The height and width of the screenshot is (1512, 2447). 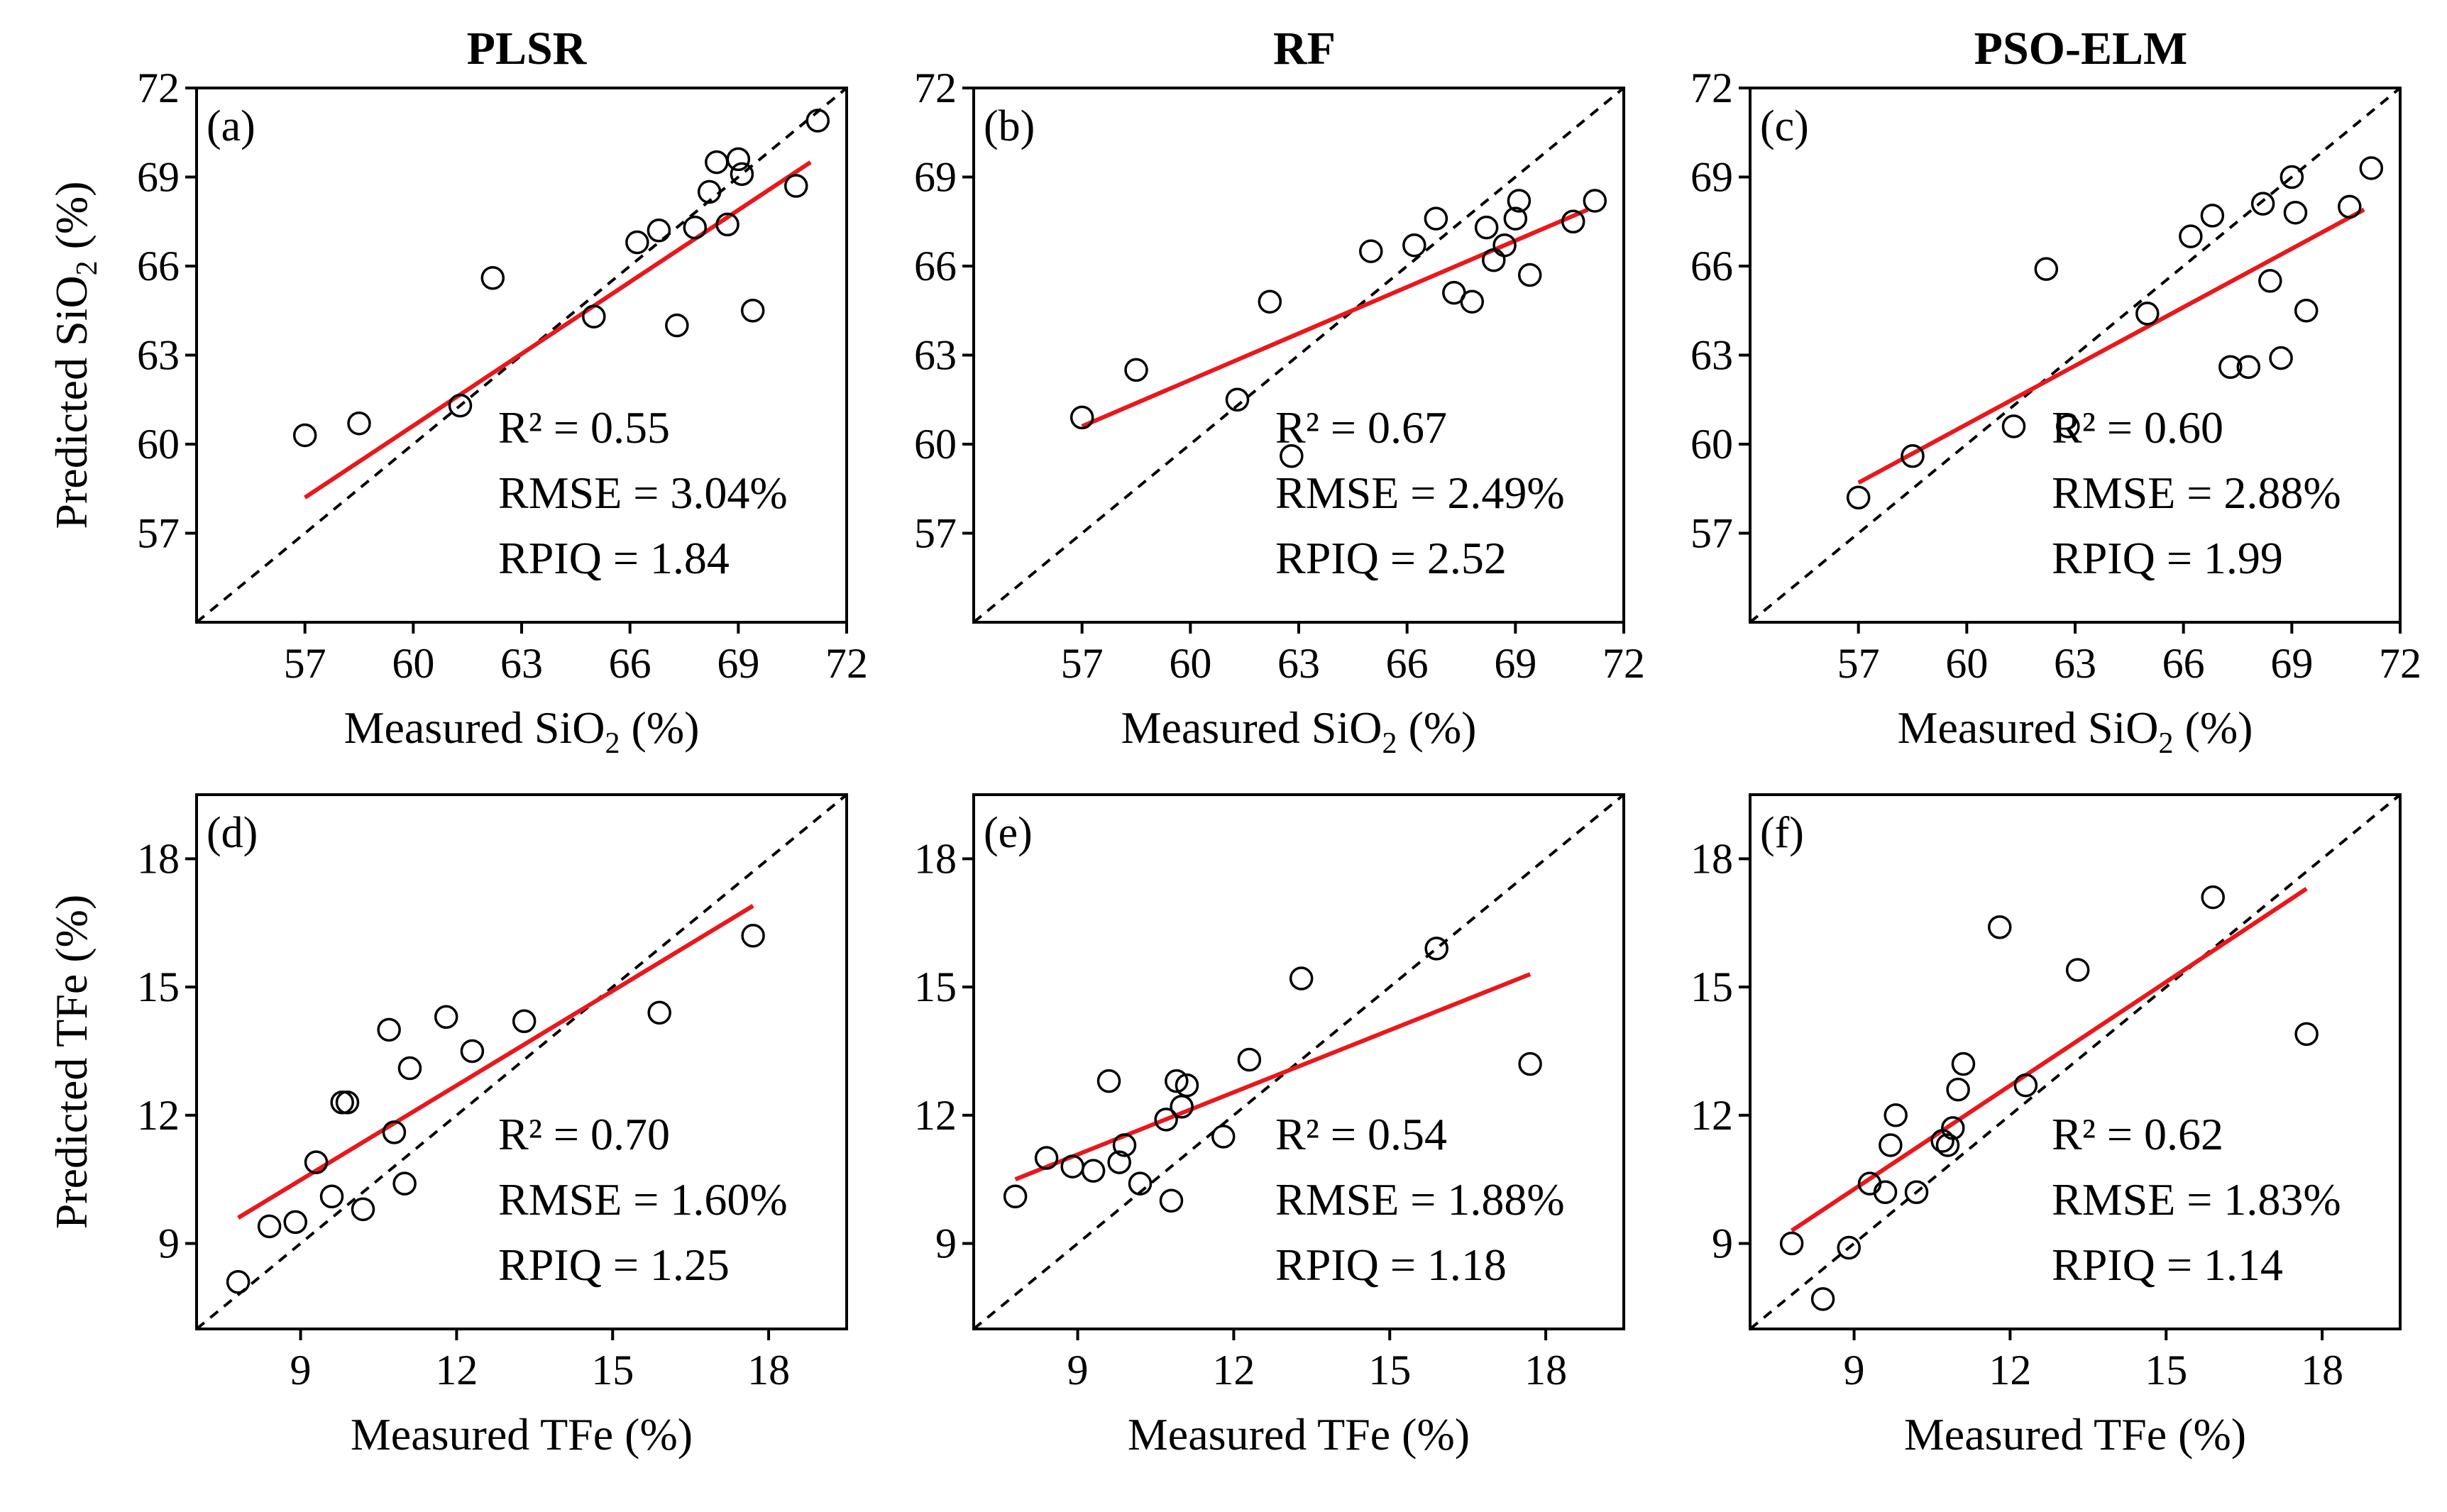 I want to click on x-tick-label: 9, so click(x=301, y=1371).